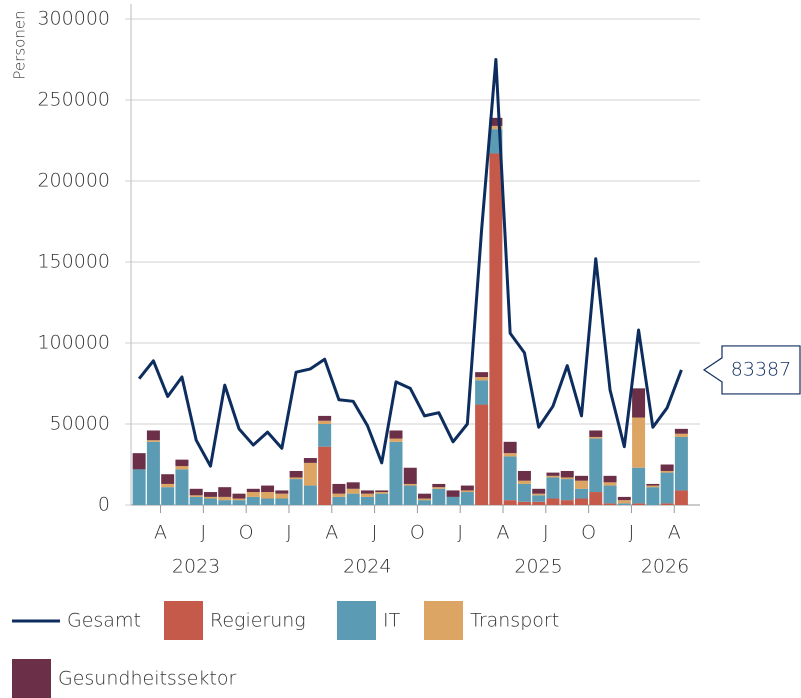 The width and height of the screenshot is (801, 698). I want to click on y-tick-label: 150000, so click(73, 262).